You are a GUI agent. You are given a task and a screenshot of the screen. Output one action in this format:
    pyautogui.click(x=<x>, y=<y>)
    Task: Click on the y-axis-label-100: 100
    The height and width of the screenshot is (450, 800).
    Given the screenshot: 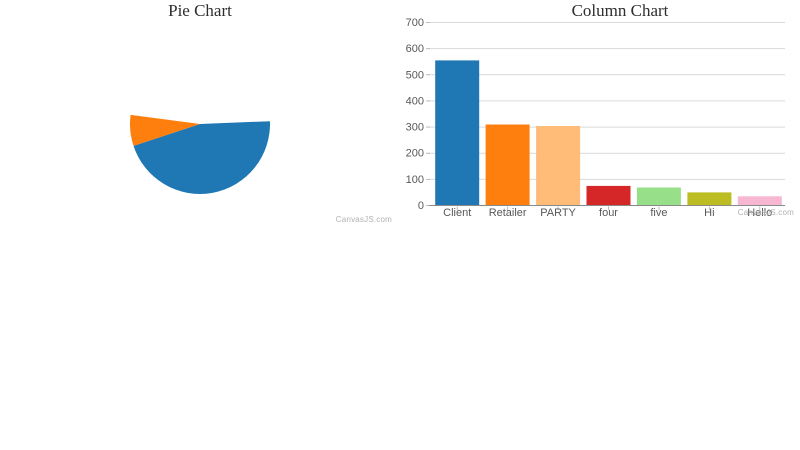 What is the action you would take?
    pyautogui.click(x=415, y=180)
    